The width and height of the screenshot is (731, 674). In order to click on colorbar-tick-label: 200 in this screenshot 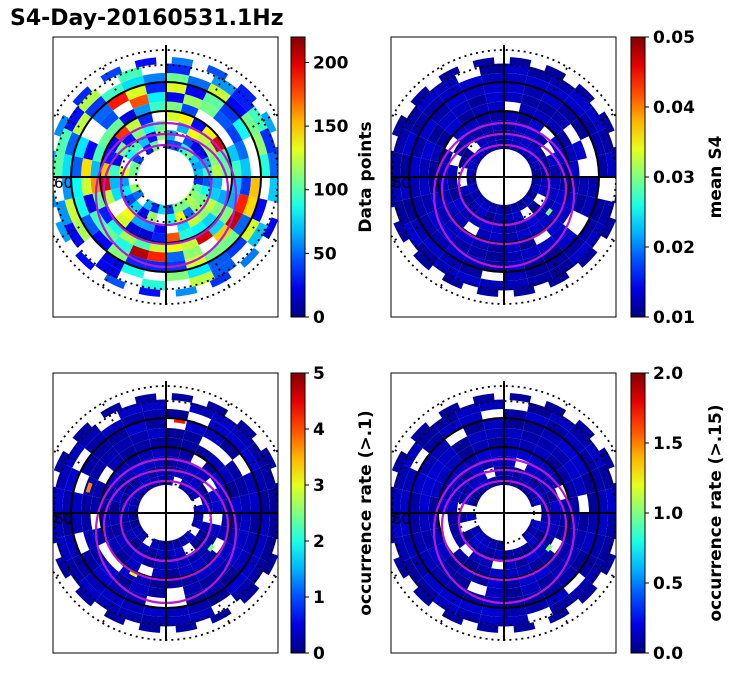, I will do `click(331, 63)`.